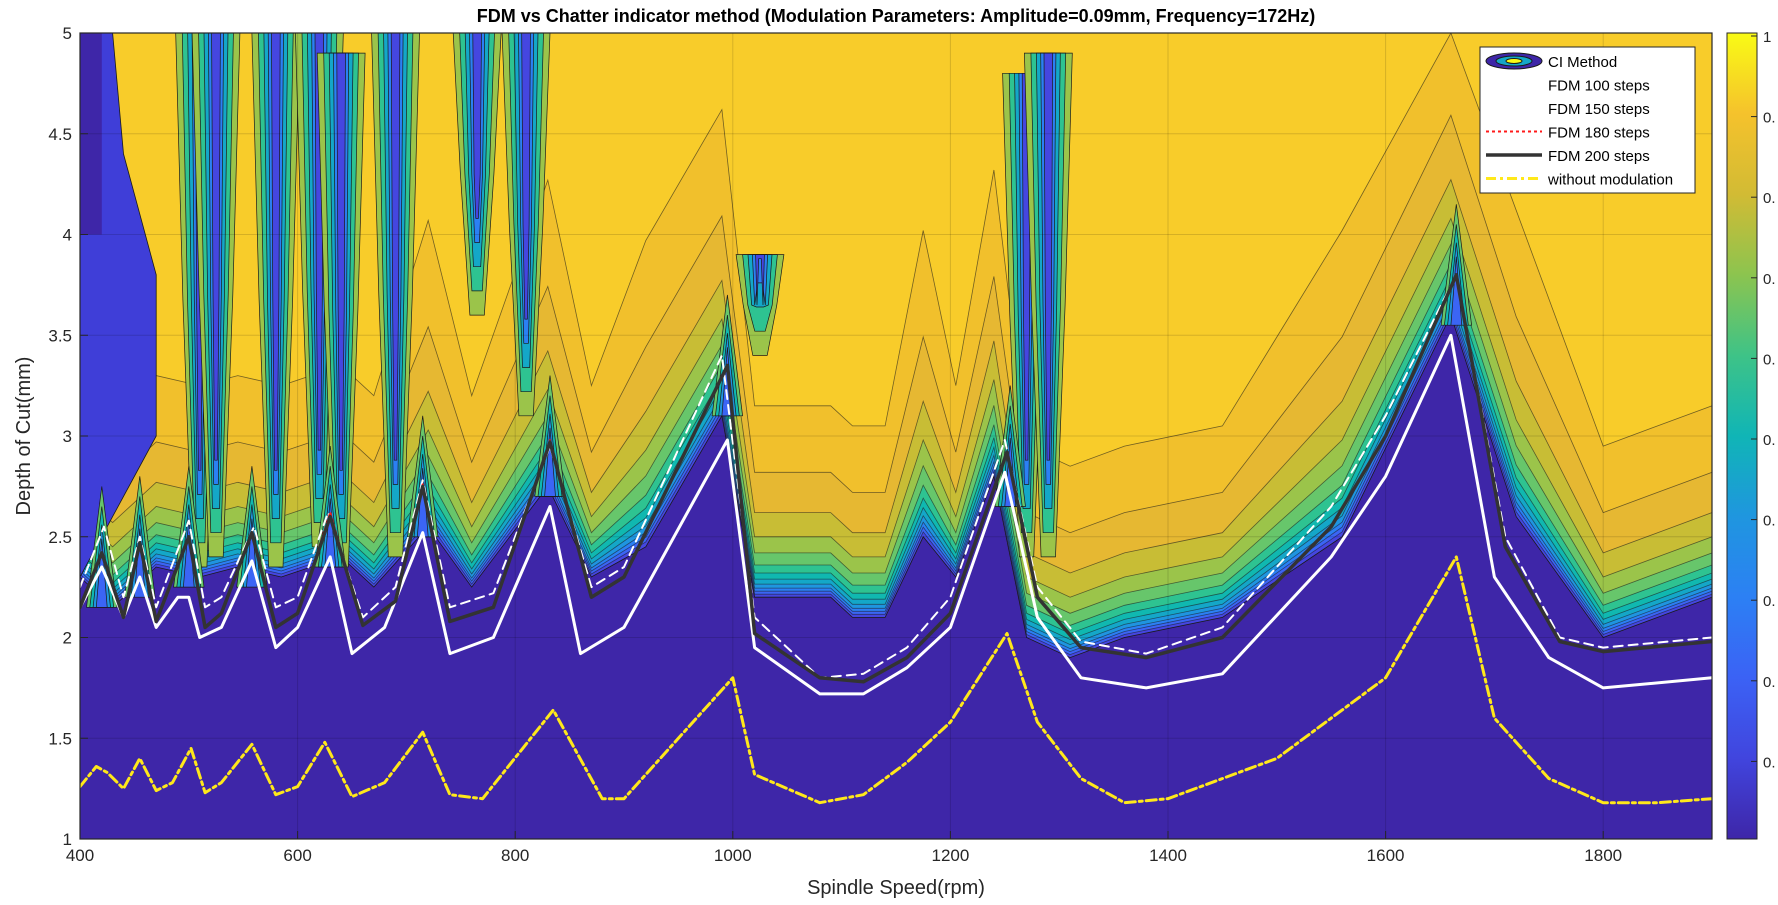  What do you see at coordinates (1599, 156) in the screenshot?
I see `legend-label: FDM 200 steps` at bounding box center [1599, 156].